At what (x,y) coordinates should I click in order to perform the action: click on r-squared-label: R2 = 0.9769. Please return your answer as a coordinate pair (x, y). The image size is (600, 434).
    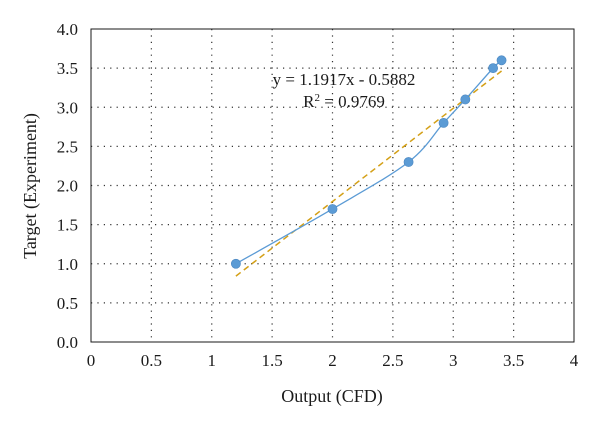
    Looking at the image, I should click on (344, 101).